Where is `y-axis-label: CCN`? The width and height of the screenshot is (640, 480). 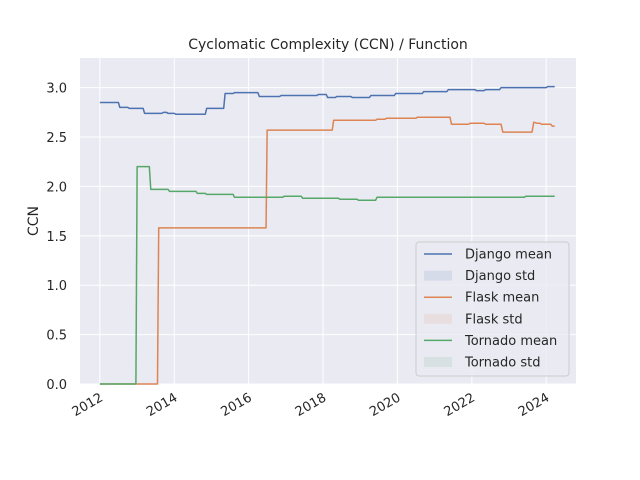
y-axis-label: CCN is located at coordinates (34, 221).